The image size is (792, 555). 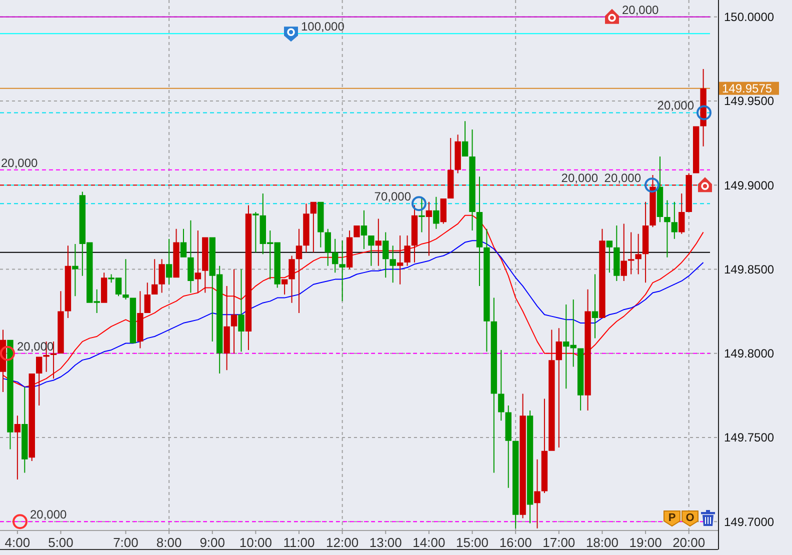 I want to click on y-tick-label: 149.7500, so click(x=749, y=437).